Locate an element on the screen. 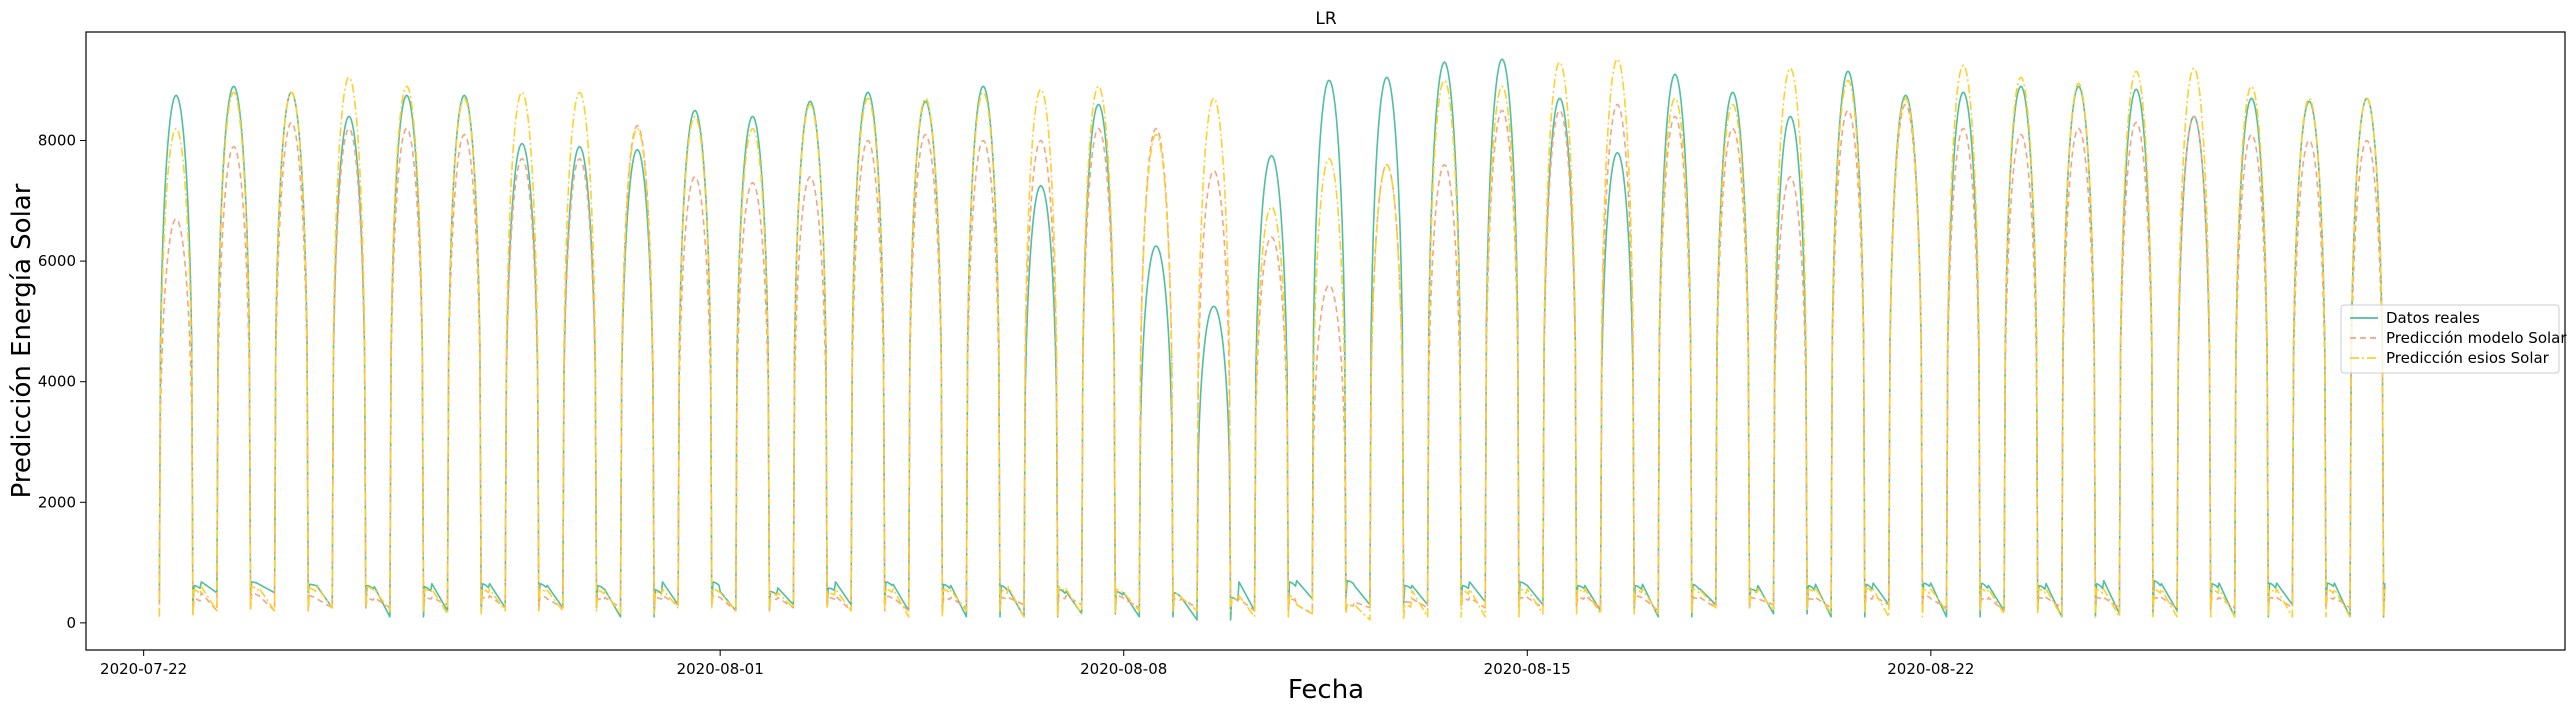 This screenshot has width=2575, height=711. x-tick-label-3: 2020-08-15 is located at coordinates (1527, 669).